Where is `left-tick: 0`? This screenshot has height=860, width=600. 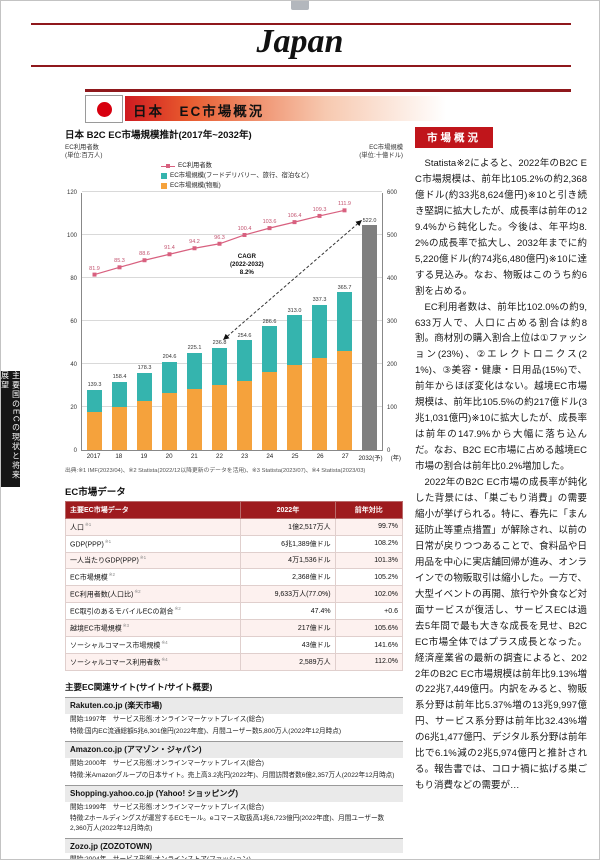 left-tick: 0 is located at coordinates (75, 450).